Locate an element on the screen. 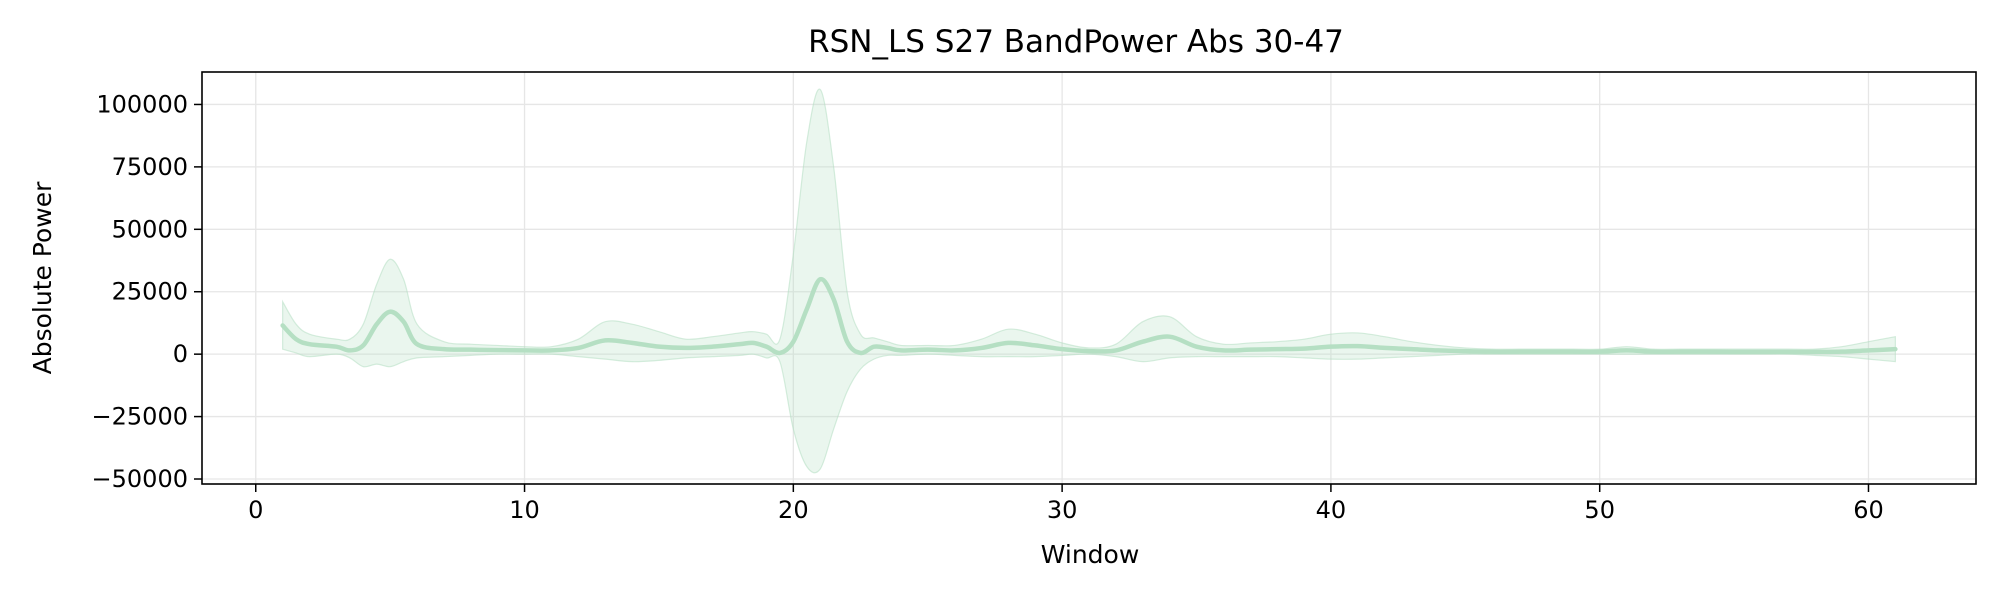  y-tick-label: 50000 is located at coordinates (150, 229).